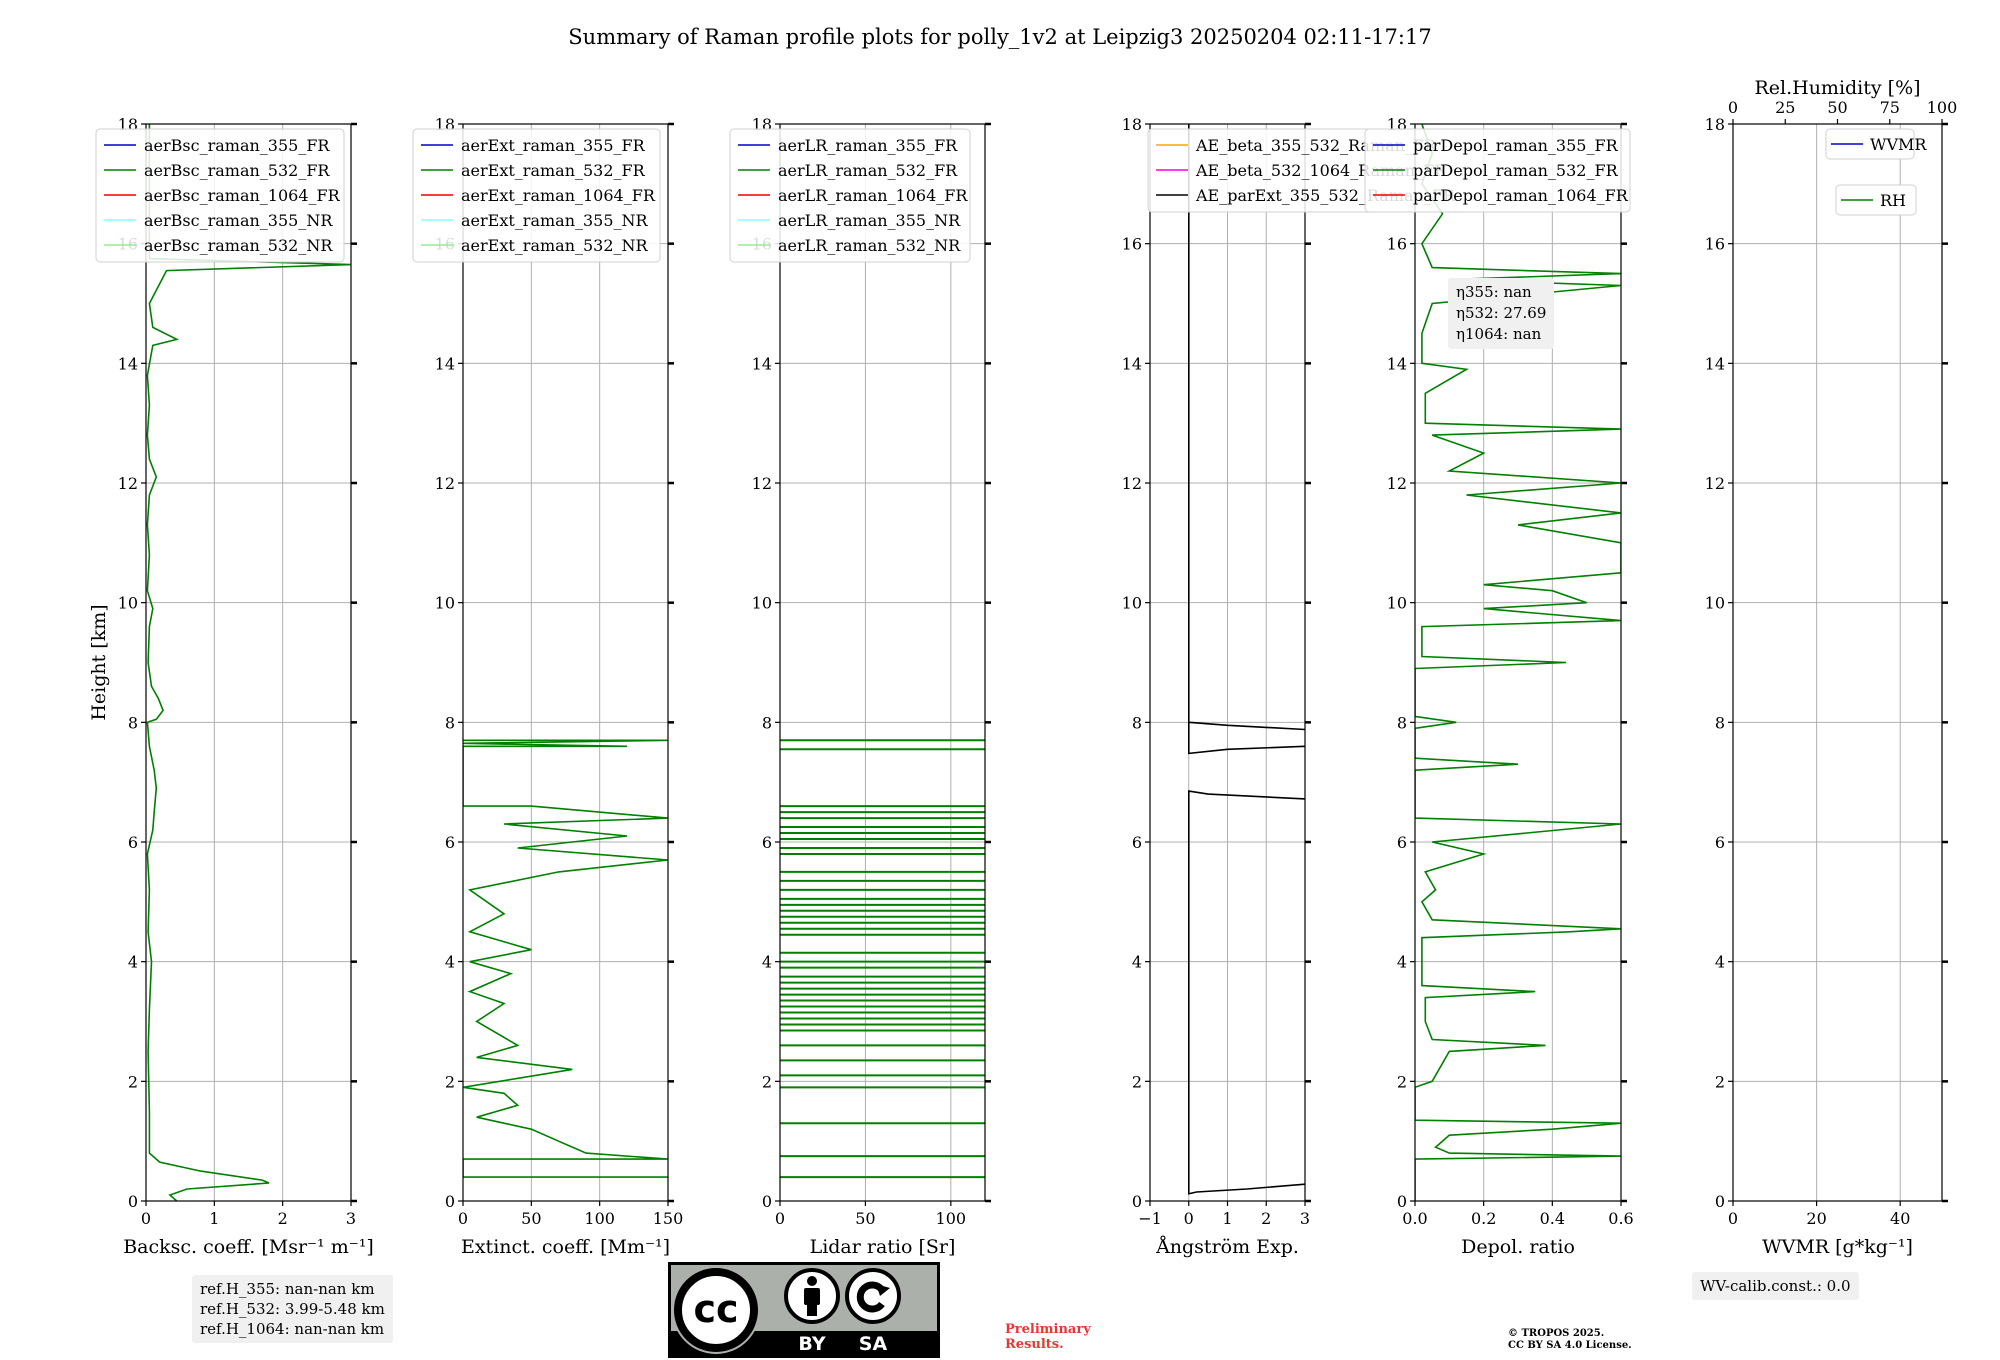 The height and width of the screenshot is (1360, 2000). I want to click on series-line-aerExt_raman_532_FR, so click(565, 958).